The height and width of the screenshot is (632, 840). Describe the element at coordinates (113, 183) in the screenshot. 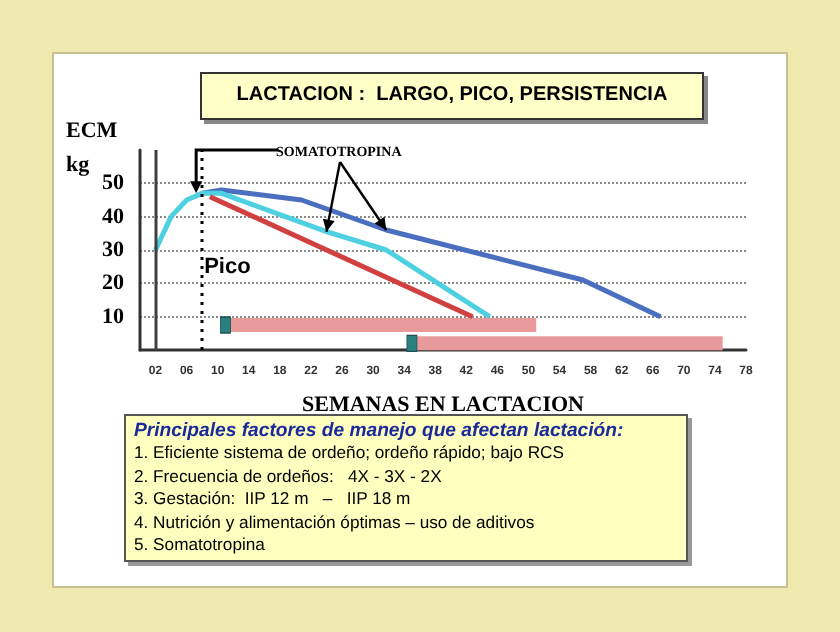

I see `y-tick-label: 50` at that location.